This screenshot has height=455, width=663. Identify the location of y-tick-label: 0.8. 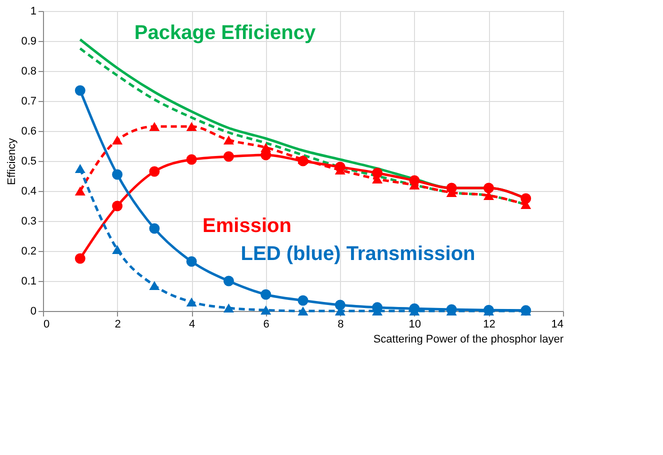
(28, 72).